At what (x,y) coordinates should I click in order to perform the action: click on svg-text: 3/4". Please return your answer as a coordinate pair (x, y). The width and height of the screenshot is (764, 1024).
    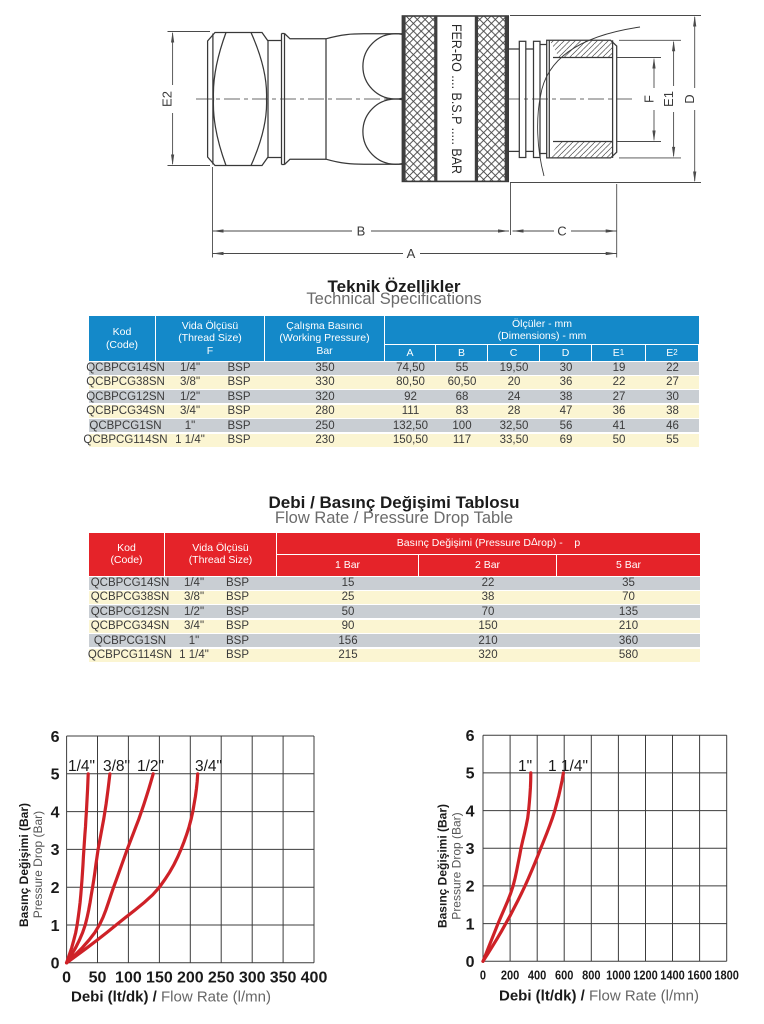
    Looking at the image, I should click on (208, 766).